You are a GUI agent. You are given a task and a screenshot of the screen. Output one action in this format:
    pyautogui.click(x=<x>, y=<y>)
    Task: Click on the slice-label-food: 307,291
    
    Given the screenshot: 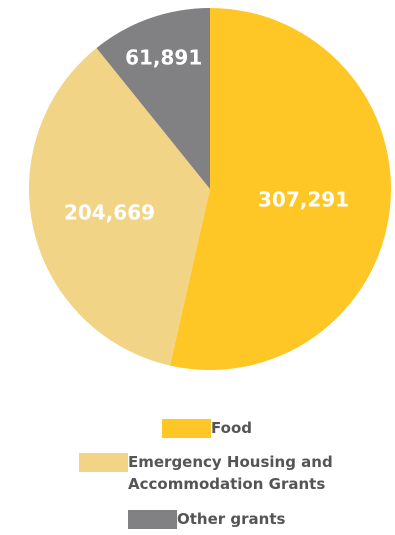 What is the action you would take?
    pyautogui.click(x=303, y=199)
    